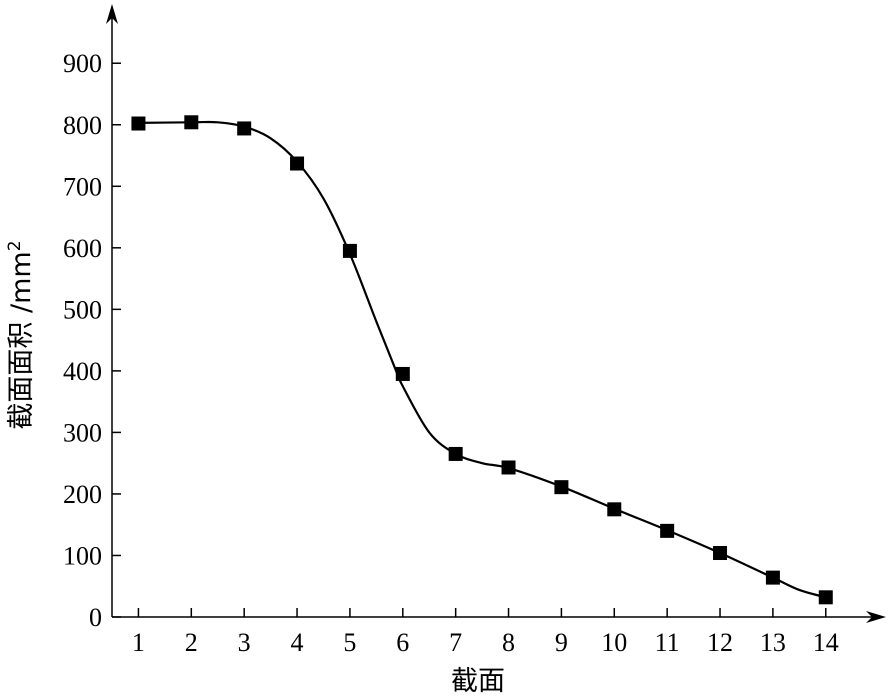 The image size is (888, 697). Describe the element at coordinates (82, 555) in the screenshot. I see `y-tick-label-100: 100` at that location.